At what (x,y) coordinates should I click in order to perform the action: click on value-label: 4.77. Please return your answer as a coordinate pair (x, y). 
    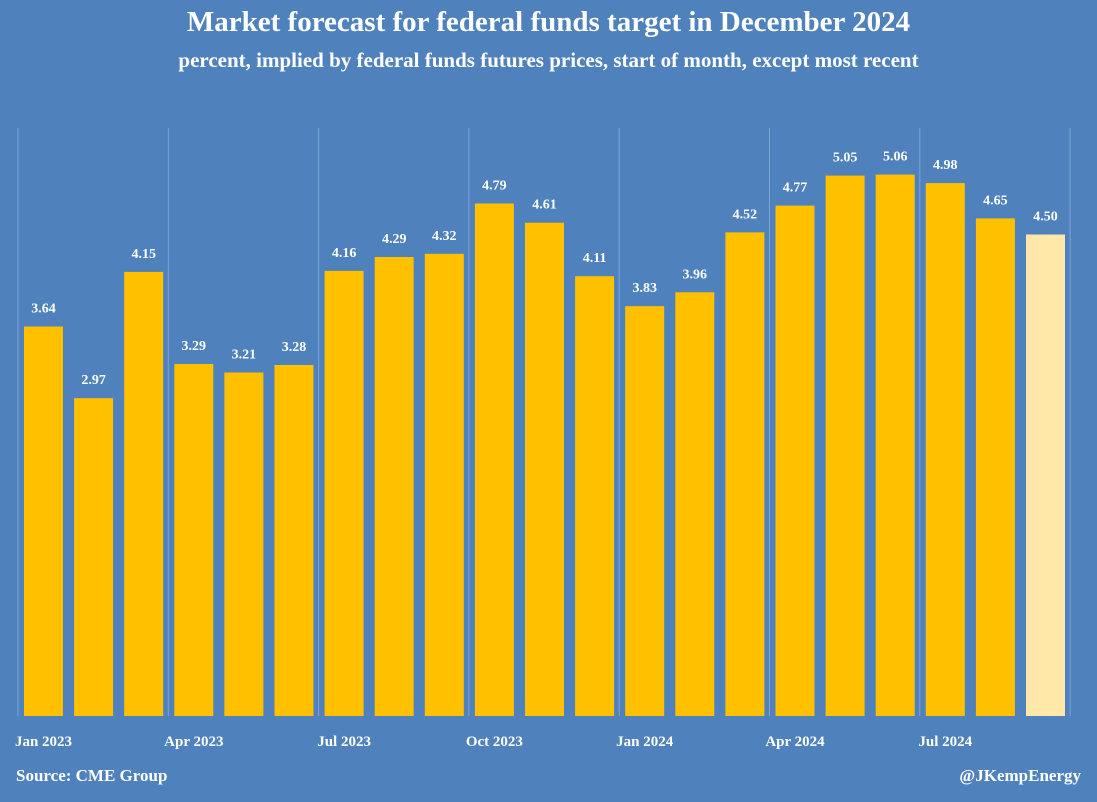
    Looking at the image, I should click on (795, 188).